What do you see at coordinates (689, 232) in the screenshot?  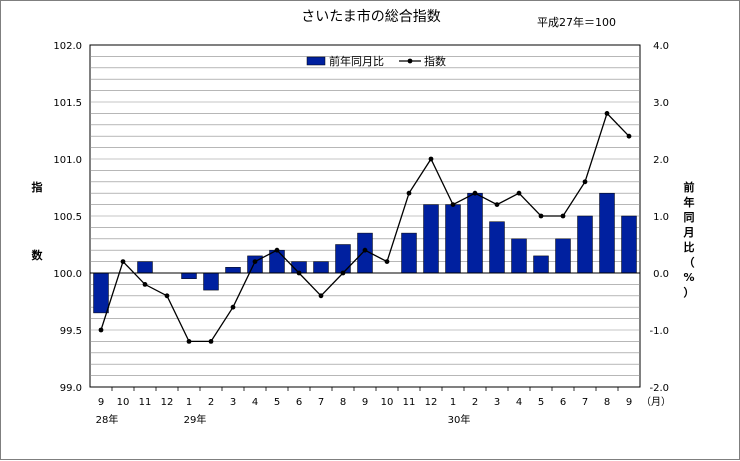 I see `right-axis-title-char: 月` at bounding box center [689, 232].